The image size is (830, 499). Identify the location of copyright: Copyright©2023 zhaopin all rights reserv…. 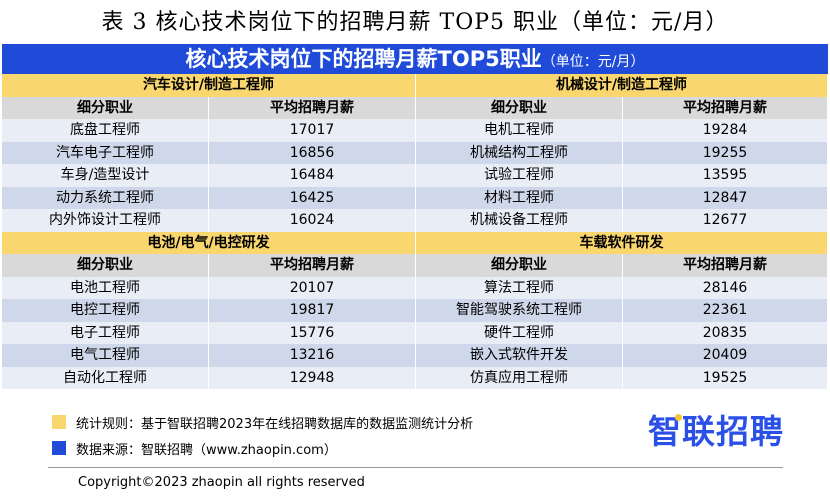
(221, 482).